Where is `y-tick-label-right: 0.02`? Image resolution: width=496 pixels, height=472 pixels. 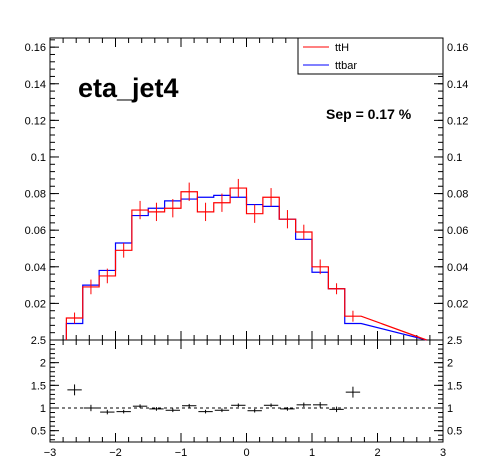 y-tick-label-right: 0.02 is located at coordinates (457, 304).